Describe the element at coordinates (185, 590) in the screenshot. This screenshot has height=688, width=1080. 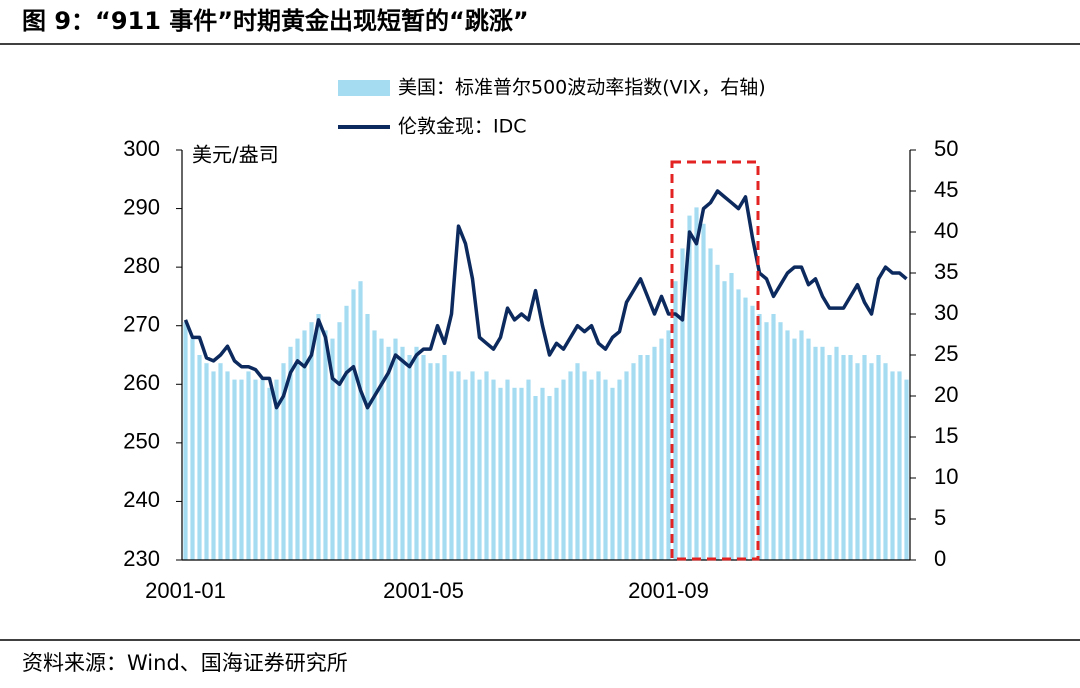
I see `x-tick-label: 2001-01` at that location.